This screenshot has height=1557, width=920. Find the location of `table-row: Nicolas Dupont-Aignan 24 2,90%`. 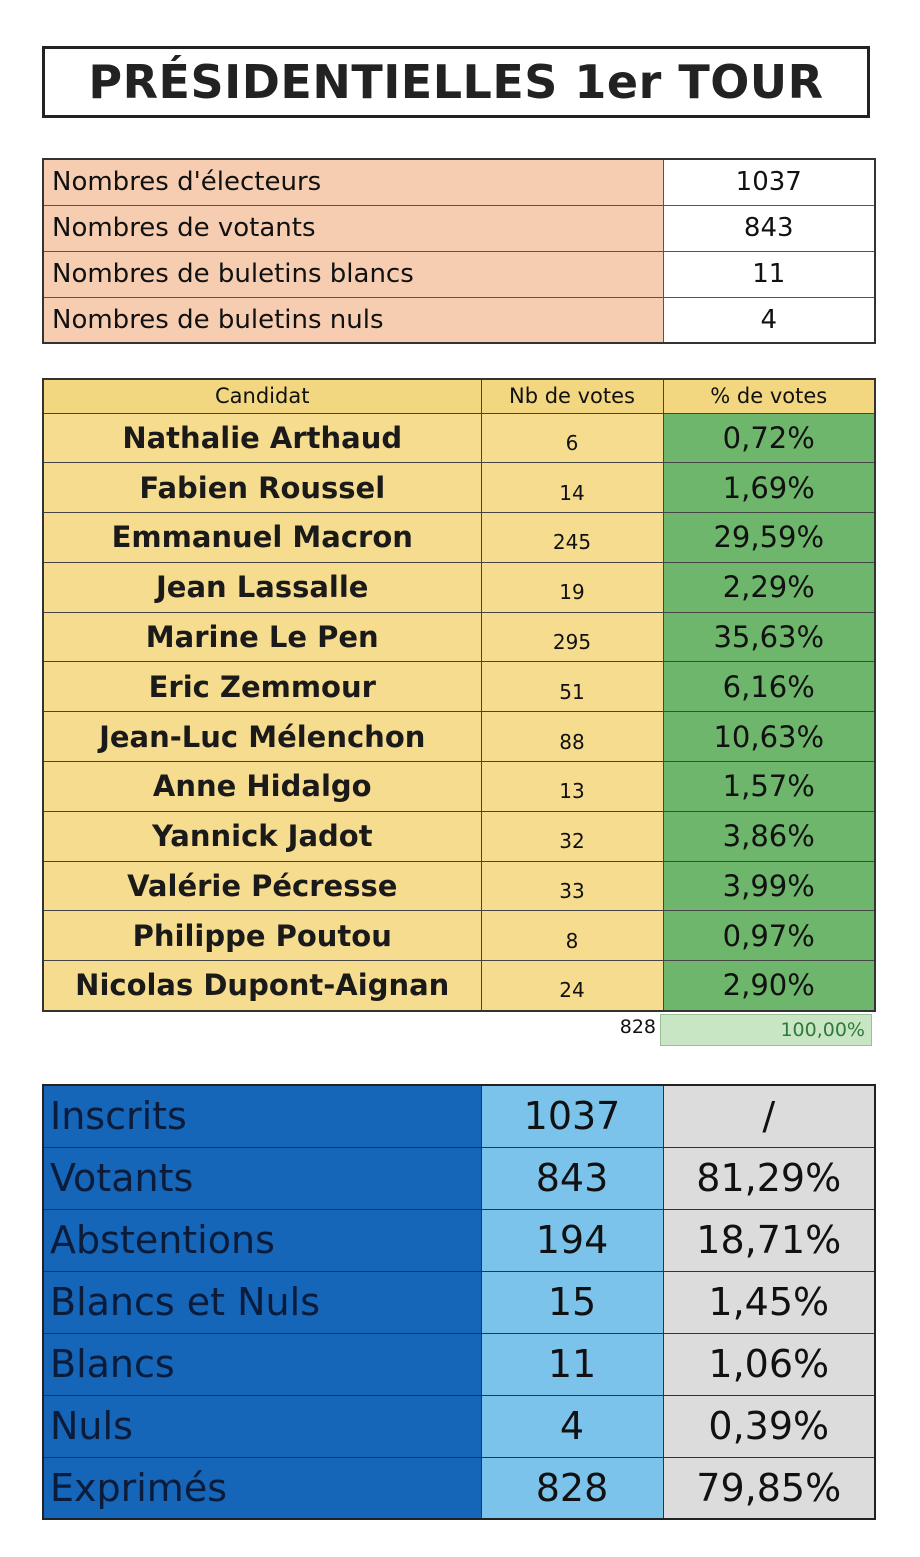

table-row: Nicolas Dupont-Aignan 24 2,90% is located at coordinates (459, 986).